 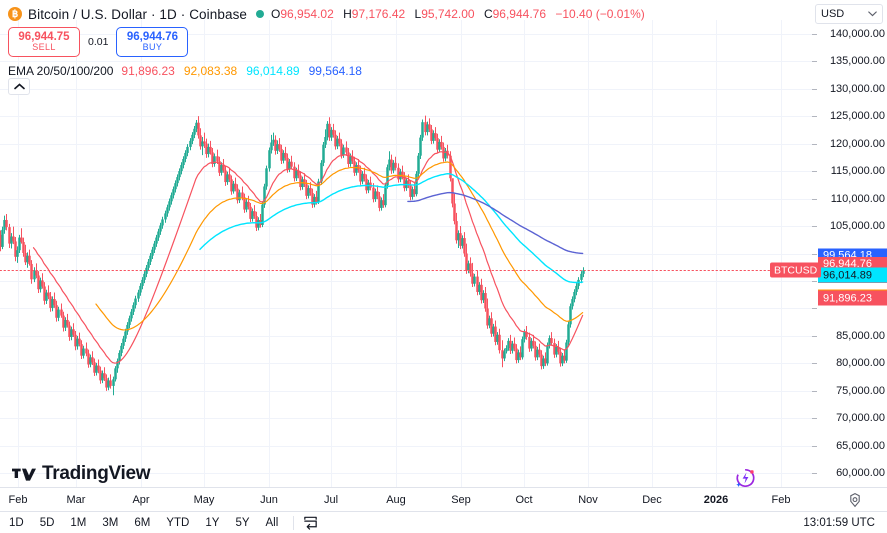 I want to click on ema-value-2: 96,014.89, so click(x=273, y=71).